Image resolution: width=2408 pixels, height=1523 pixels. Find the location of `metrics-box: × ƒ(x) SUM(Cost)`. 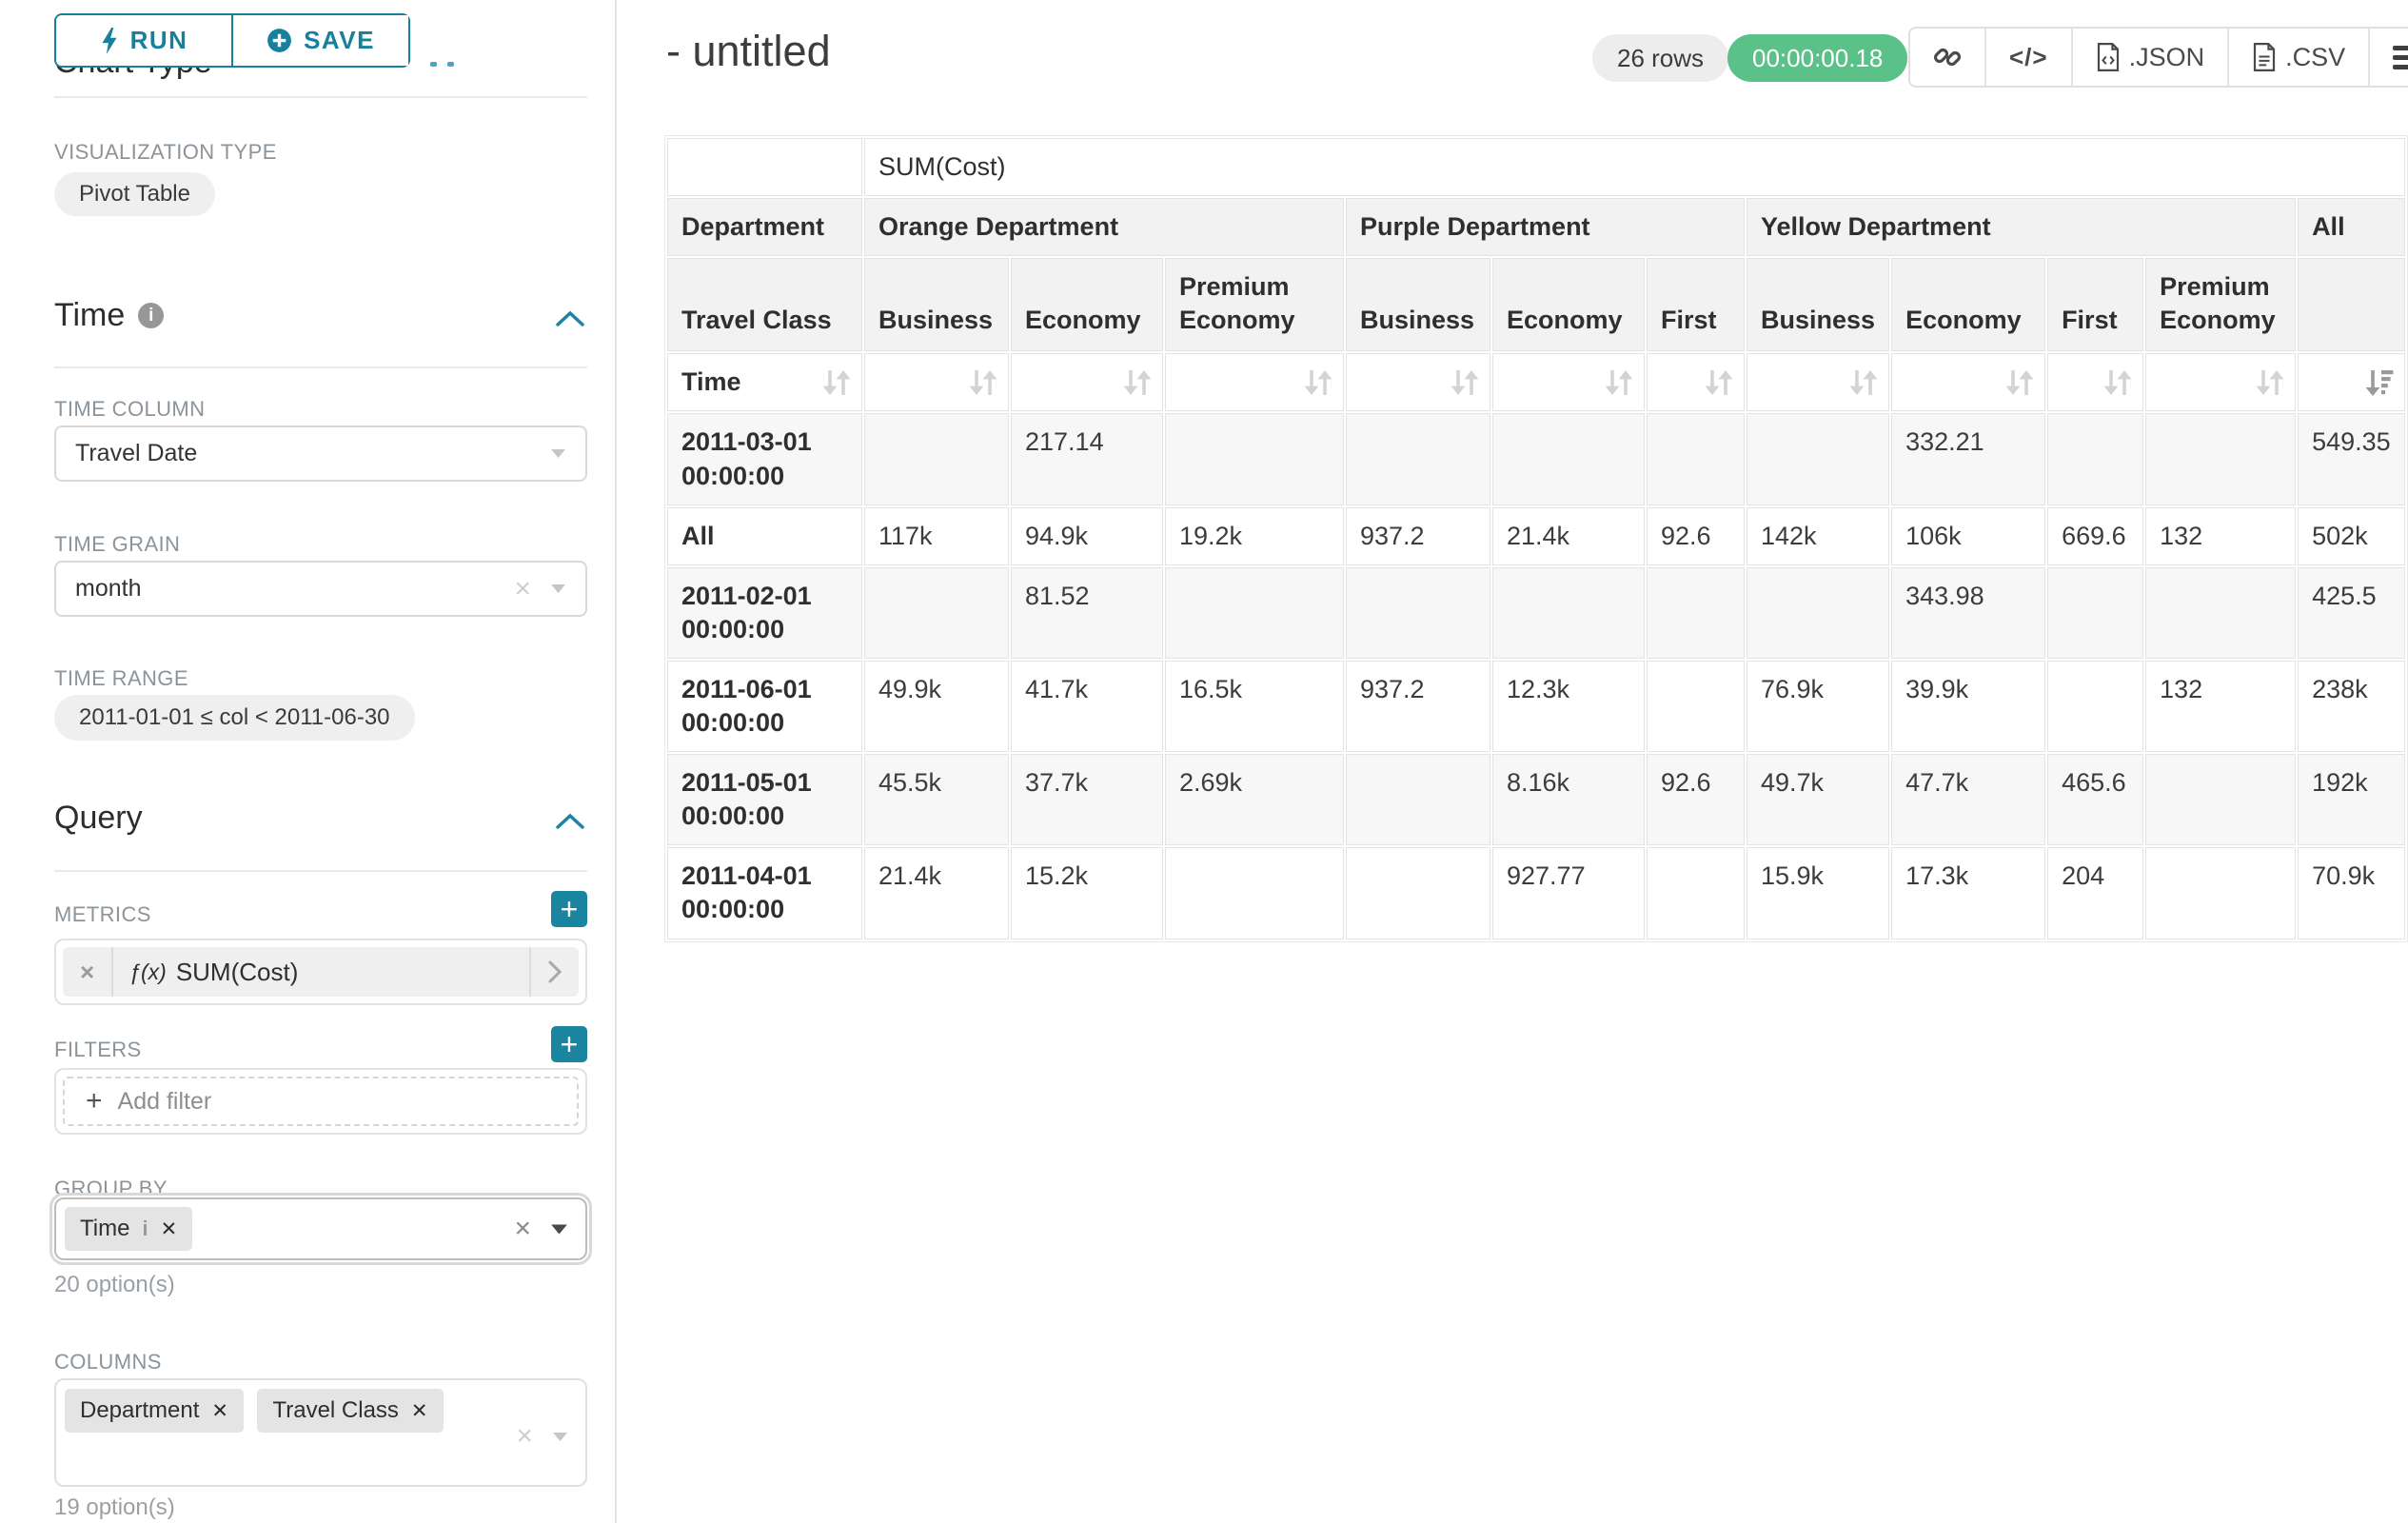

metrics-box: × ƒ(x) SUM(Cost) is located at coordinates (320, 972).